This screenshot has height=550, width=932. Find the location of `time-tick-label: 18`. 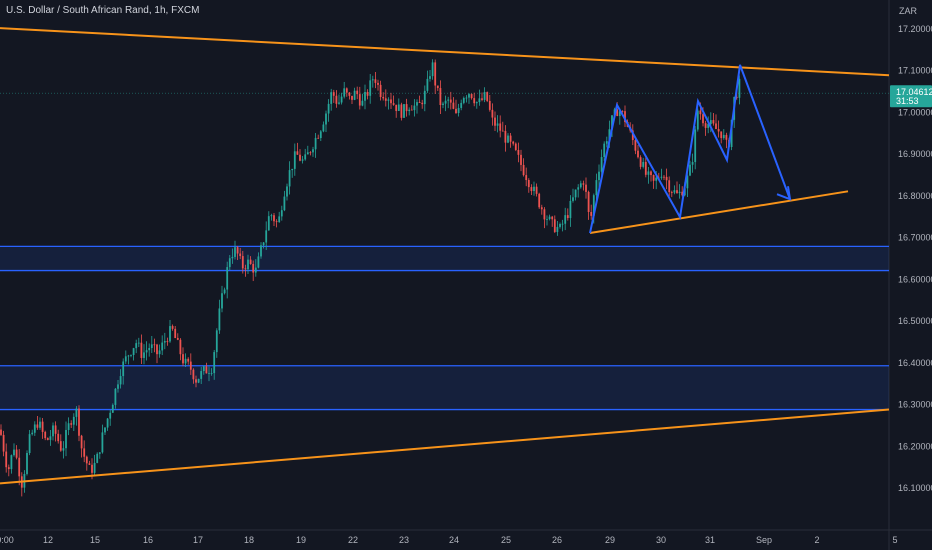

time-tick-label: 18 is located at coordinates (249, 540).